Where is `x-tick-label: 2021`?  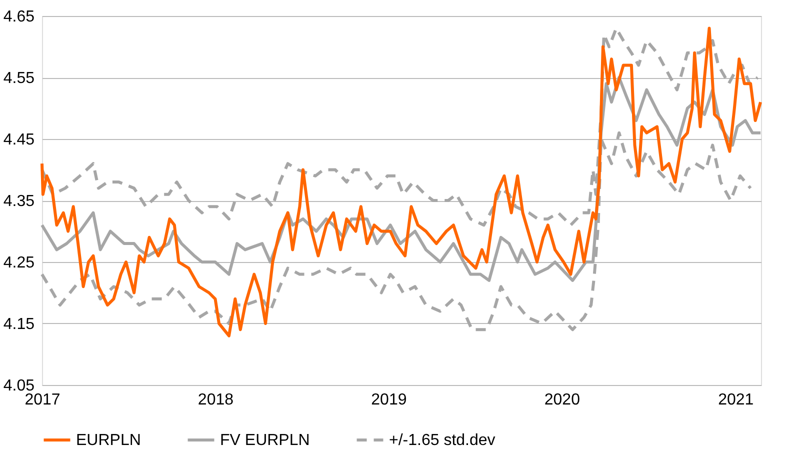 x-tick-label: 2021 is located at coordinates (736, 400).